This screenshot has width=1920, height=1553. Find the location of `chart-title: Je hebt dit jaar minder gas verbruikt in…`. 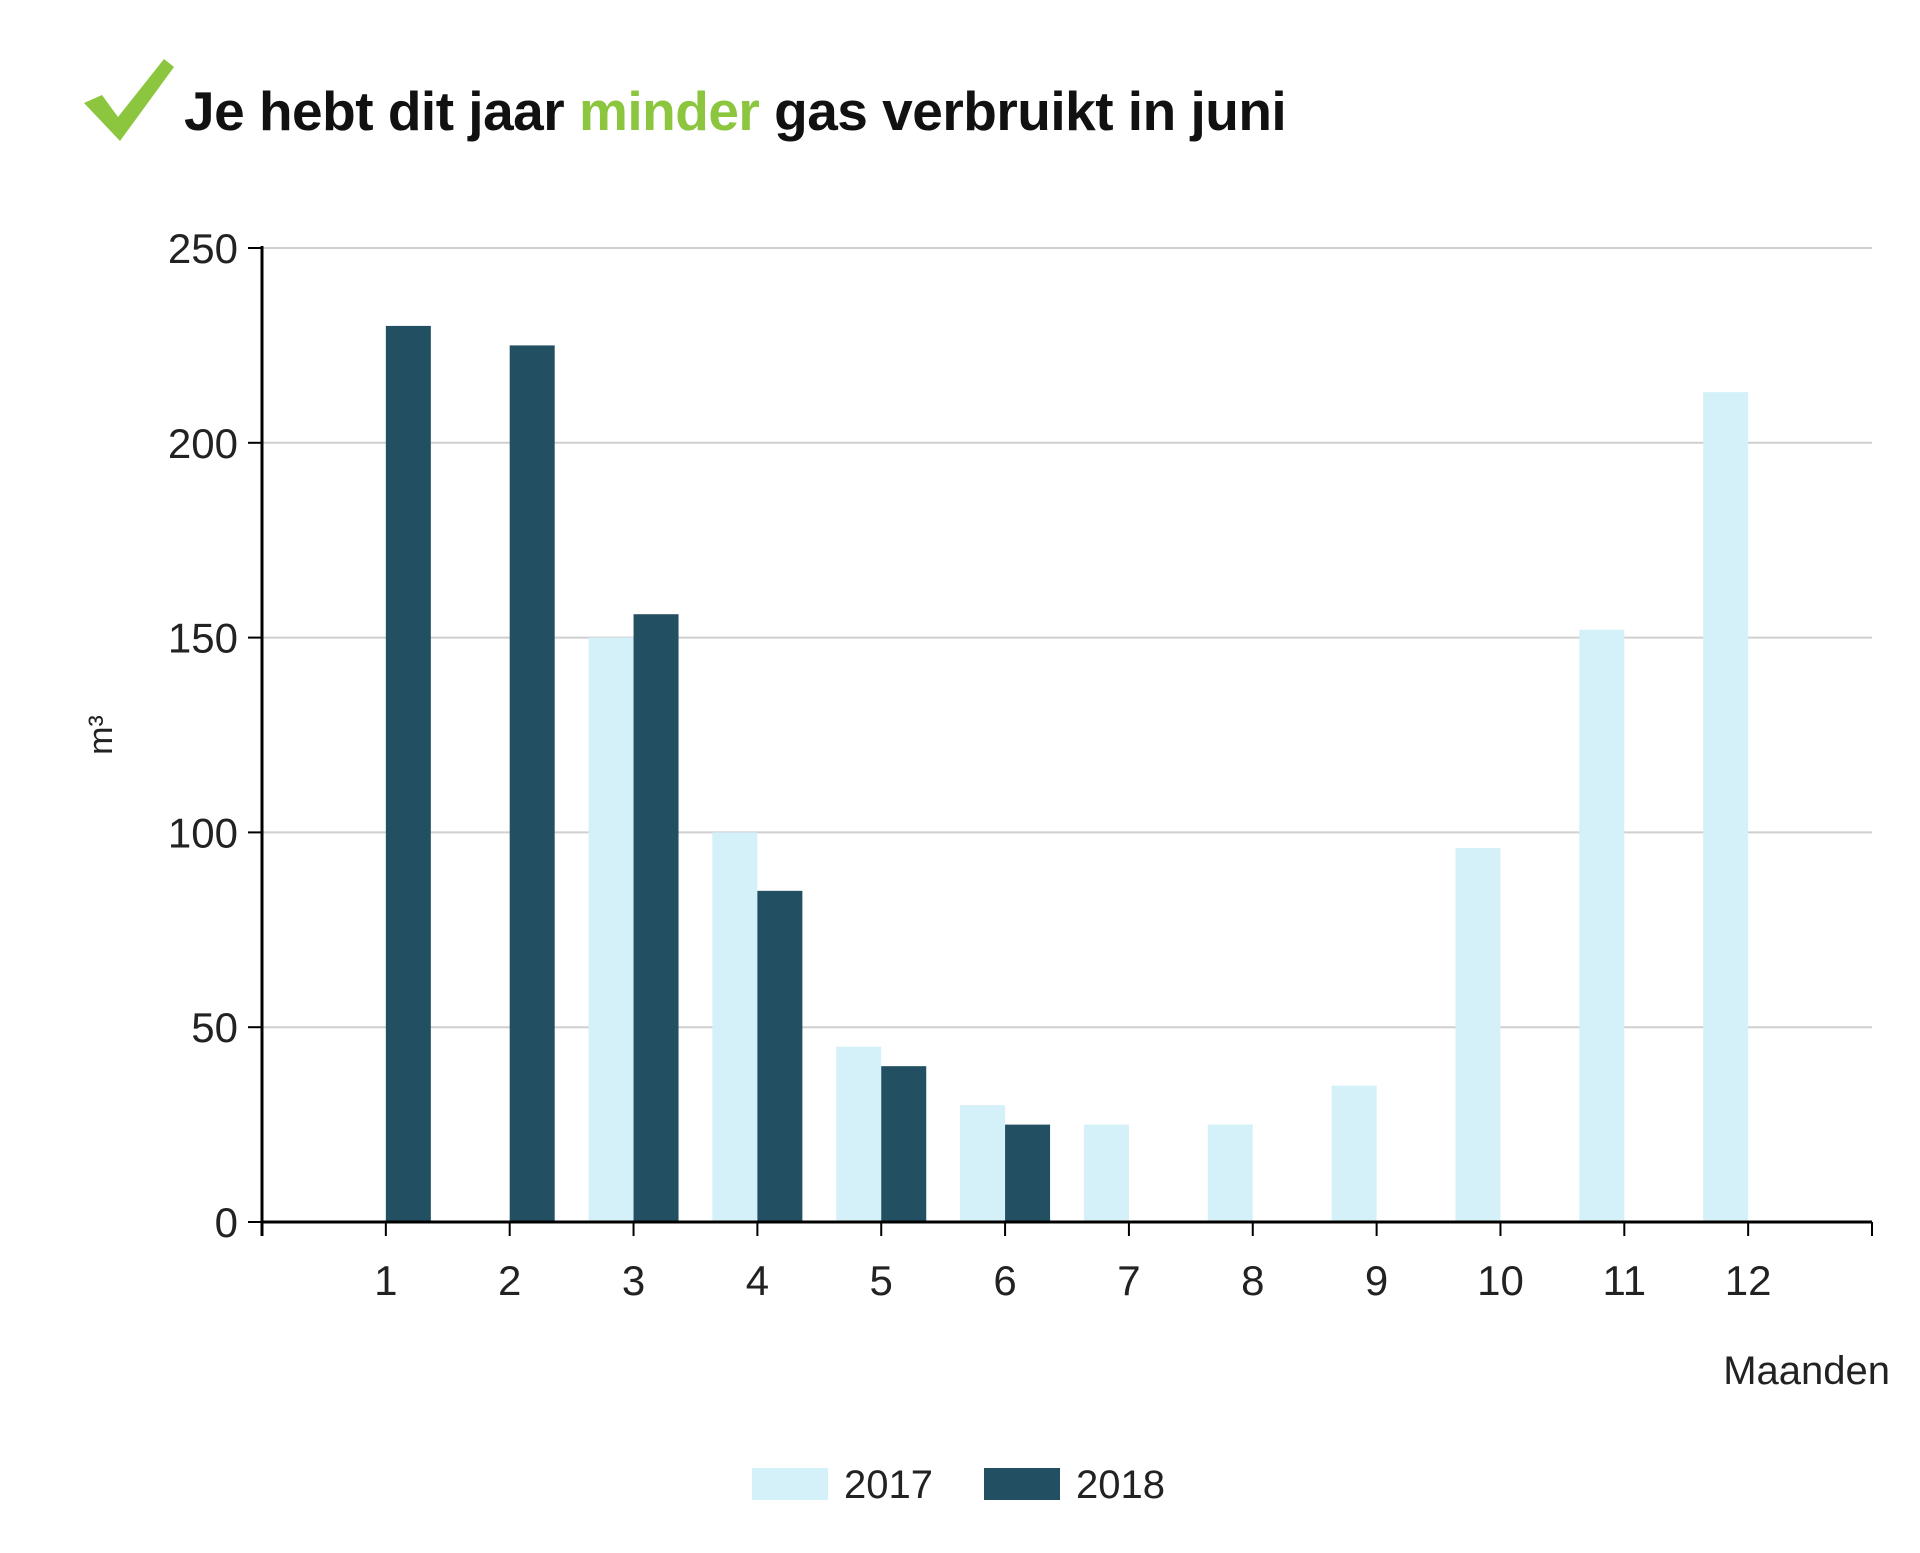

chart-title: Je hebt dit jaar minder gas verbruikt in… is located at coordinates (735, 111).